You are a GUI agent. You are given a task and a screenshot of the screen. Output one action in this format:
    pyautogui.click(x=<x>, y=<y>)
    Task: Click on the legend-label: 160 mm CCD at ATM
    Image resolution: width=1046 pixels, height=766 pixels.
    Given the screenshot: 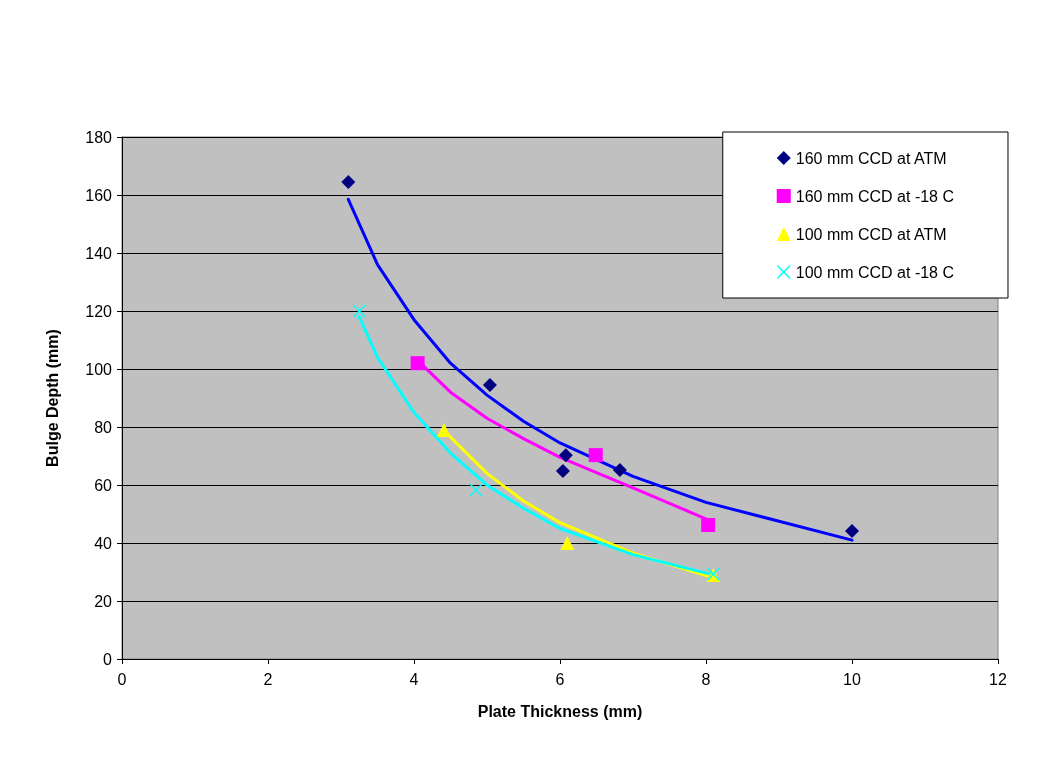 What is the action you would take?
    pyautogui.click(x=871, y=158)
    